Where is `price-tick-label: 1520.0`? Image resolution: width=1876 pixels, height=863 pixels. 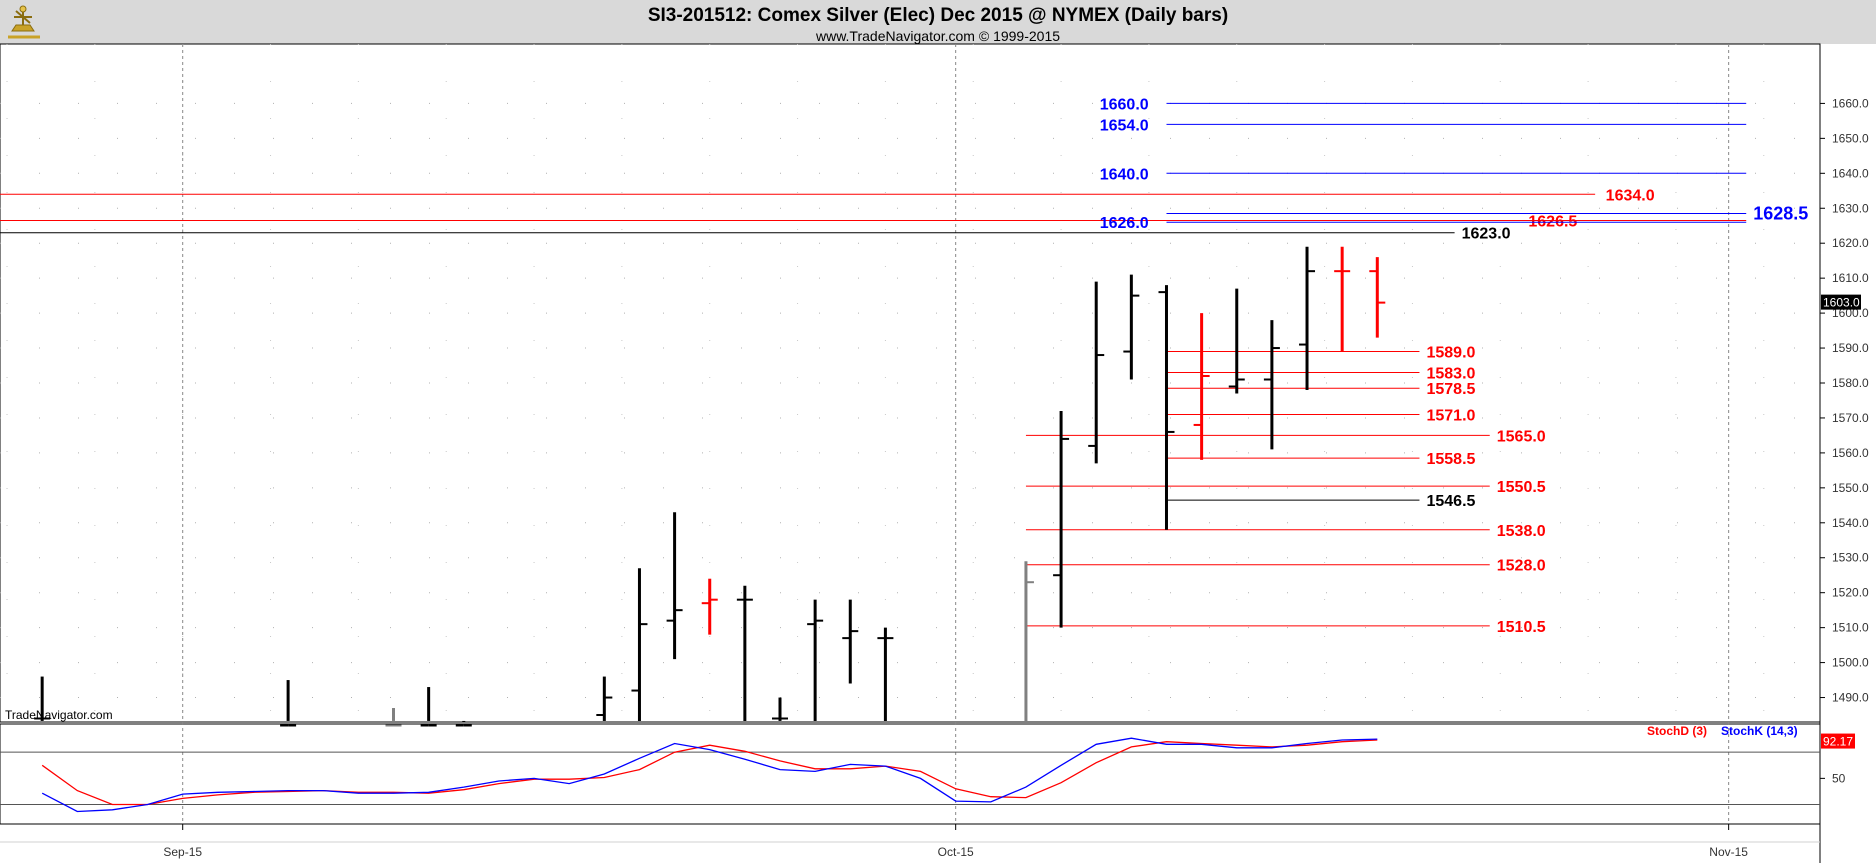 price-tick-label: 1520.0 is located at coordinates (1850, 593).